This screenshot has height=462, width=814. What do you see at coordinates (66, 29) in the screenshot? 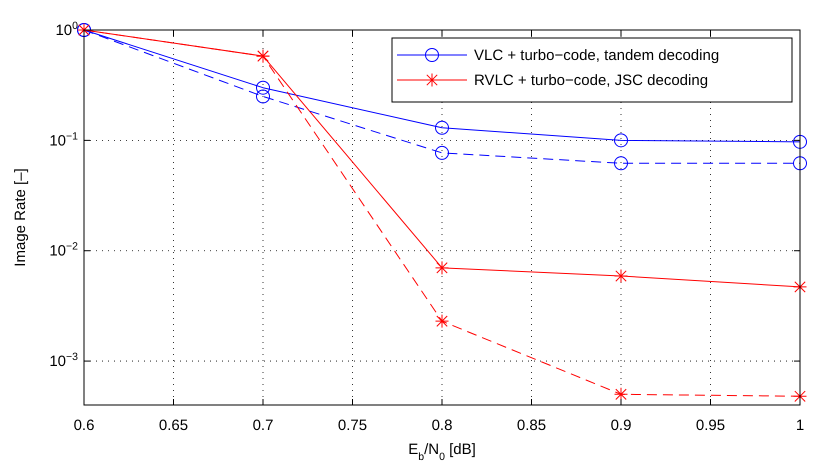
I see `y-tick-label: 10$^{0}$` at bounding box center [66, 29].